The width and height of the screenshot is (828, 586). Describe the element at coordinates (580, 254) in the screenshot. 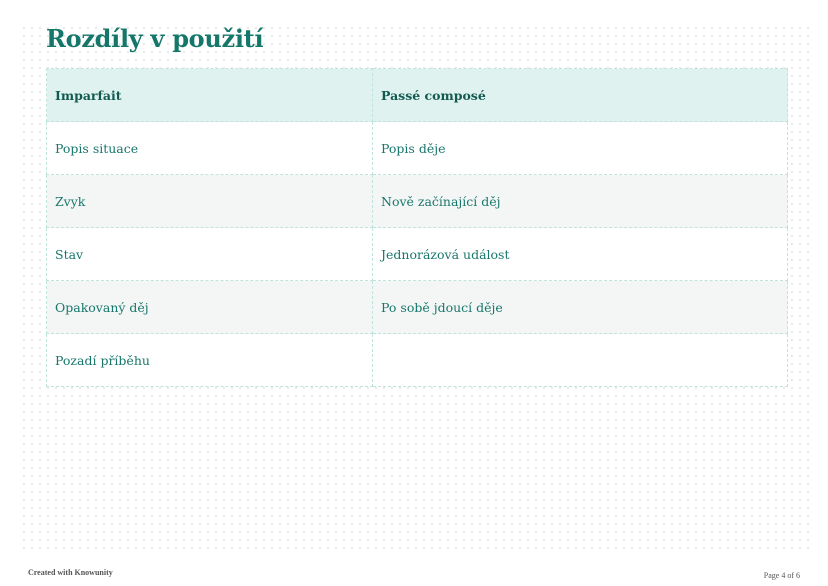

I see `table-cell: Jednorázová událost` at that location.